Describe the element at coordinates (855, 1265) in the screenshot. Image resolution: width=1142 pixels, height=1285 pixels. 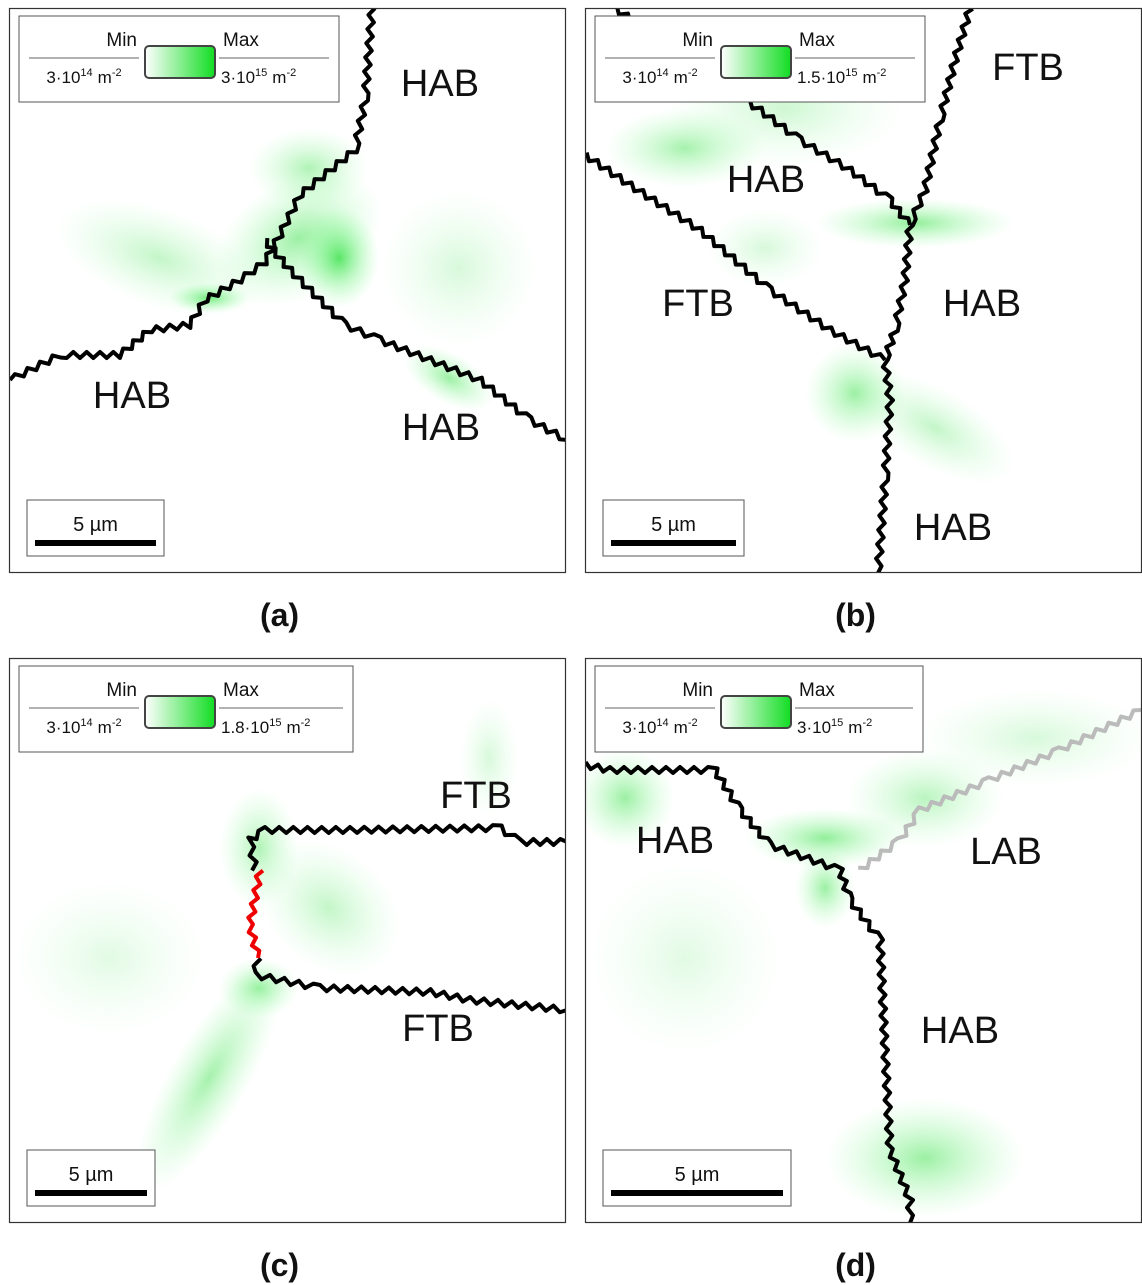
I see `panel-caption: (d)` at that location.